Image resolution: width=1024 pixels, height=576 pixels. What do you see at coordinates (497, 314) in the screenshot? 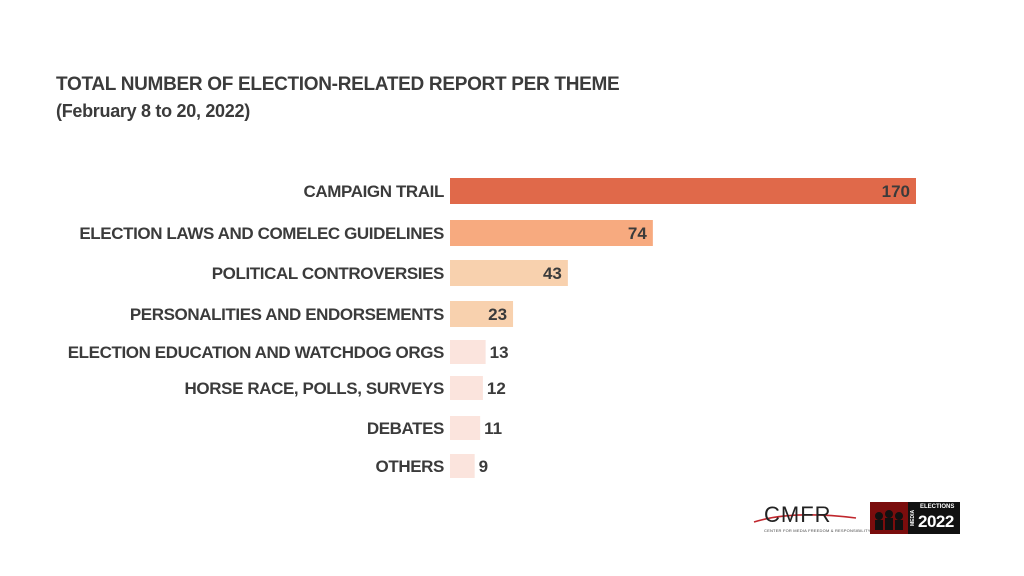
I see `value-label-3: 23` at bounding box center [497, 314].